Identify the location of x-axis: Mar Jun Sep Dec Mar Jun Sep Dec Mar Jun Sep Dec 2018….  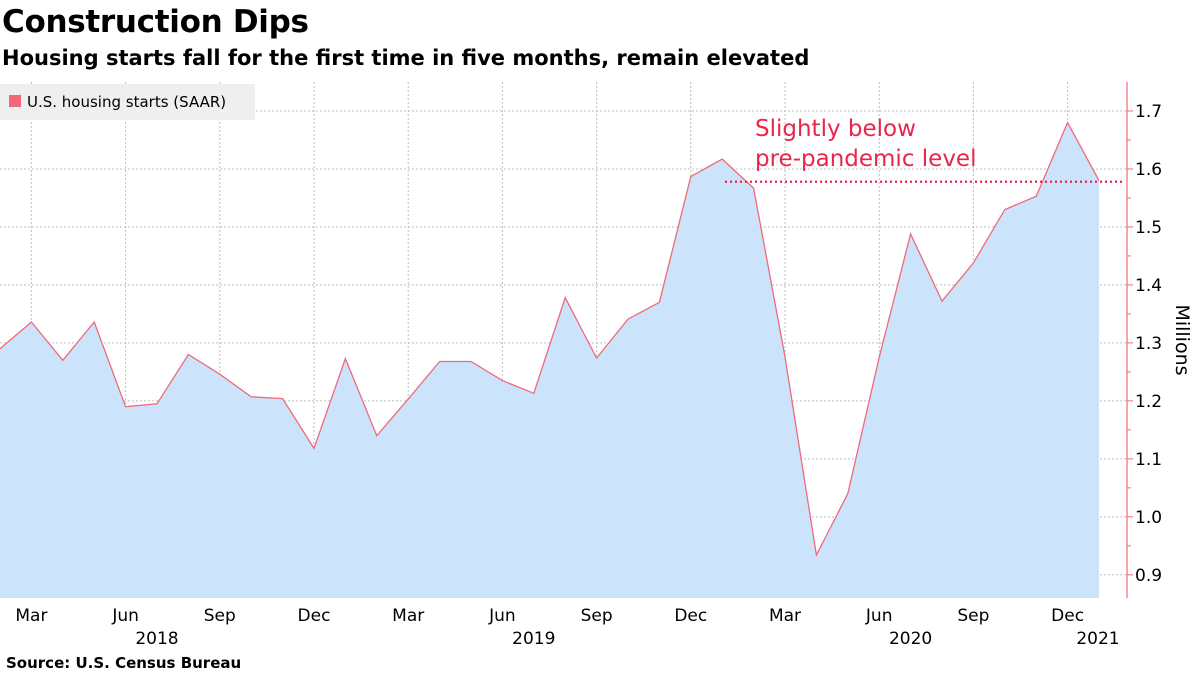
(567, 627).